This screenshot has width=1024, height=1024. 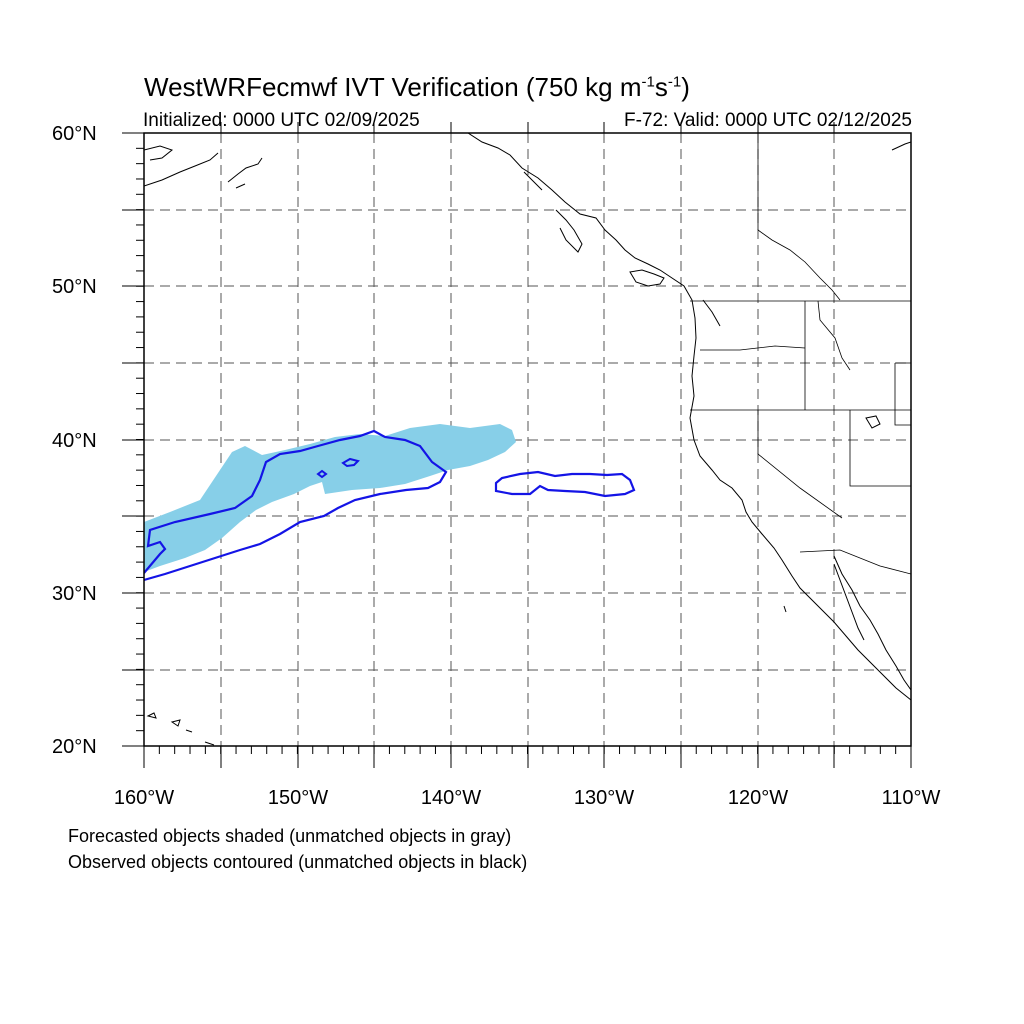 What do you see at coordinates (758, 798) in the screenshot?
I see `lon-label-120w: 120°W` at bounding box center [758, 798].